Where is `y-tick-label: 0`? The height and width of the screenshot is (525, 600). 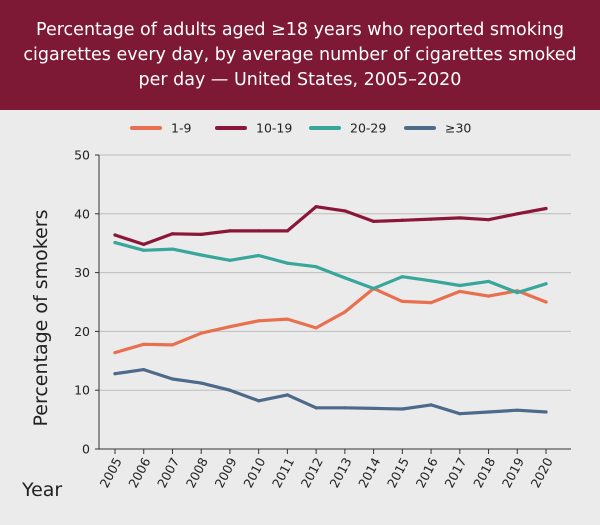 y-tick-label: 0 is located at coordinates (86, 449).